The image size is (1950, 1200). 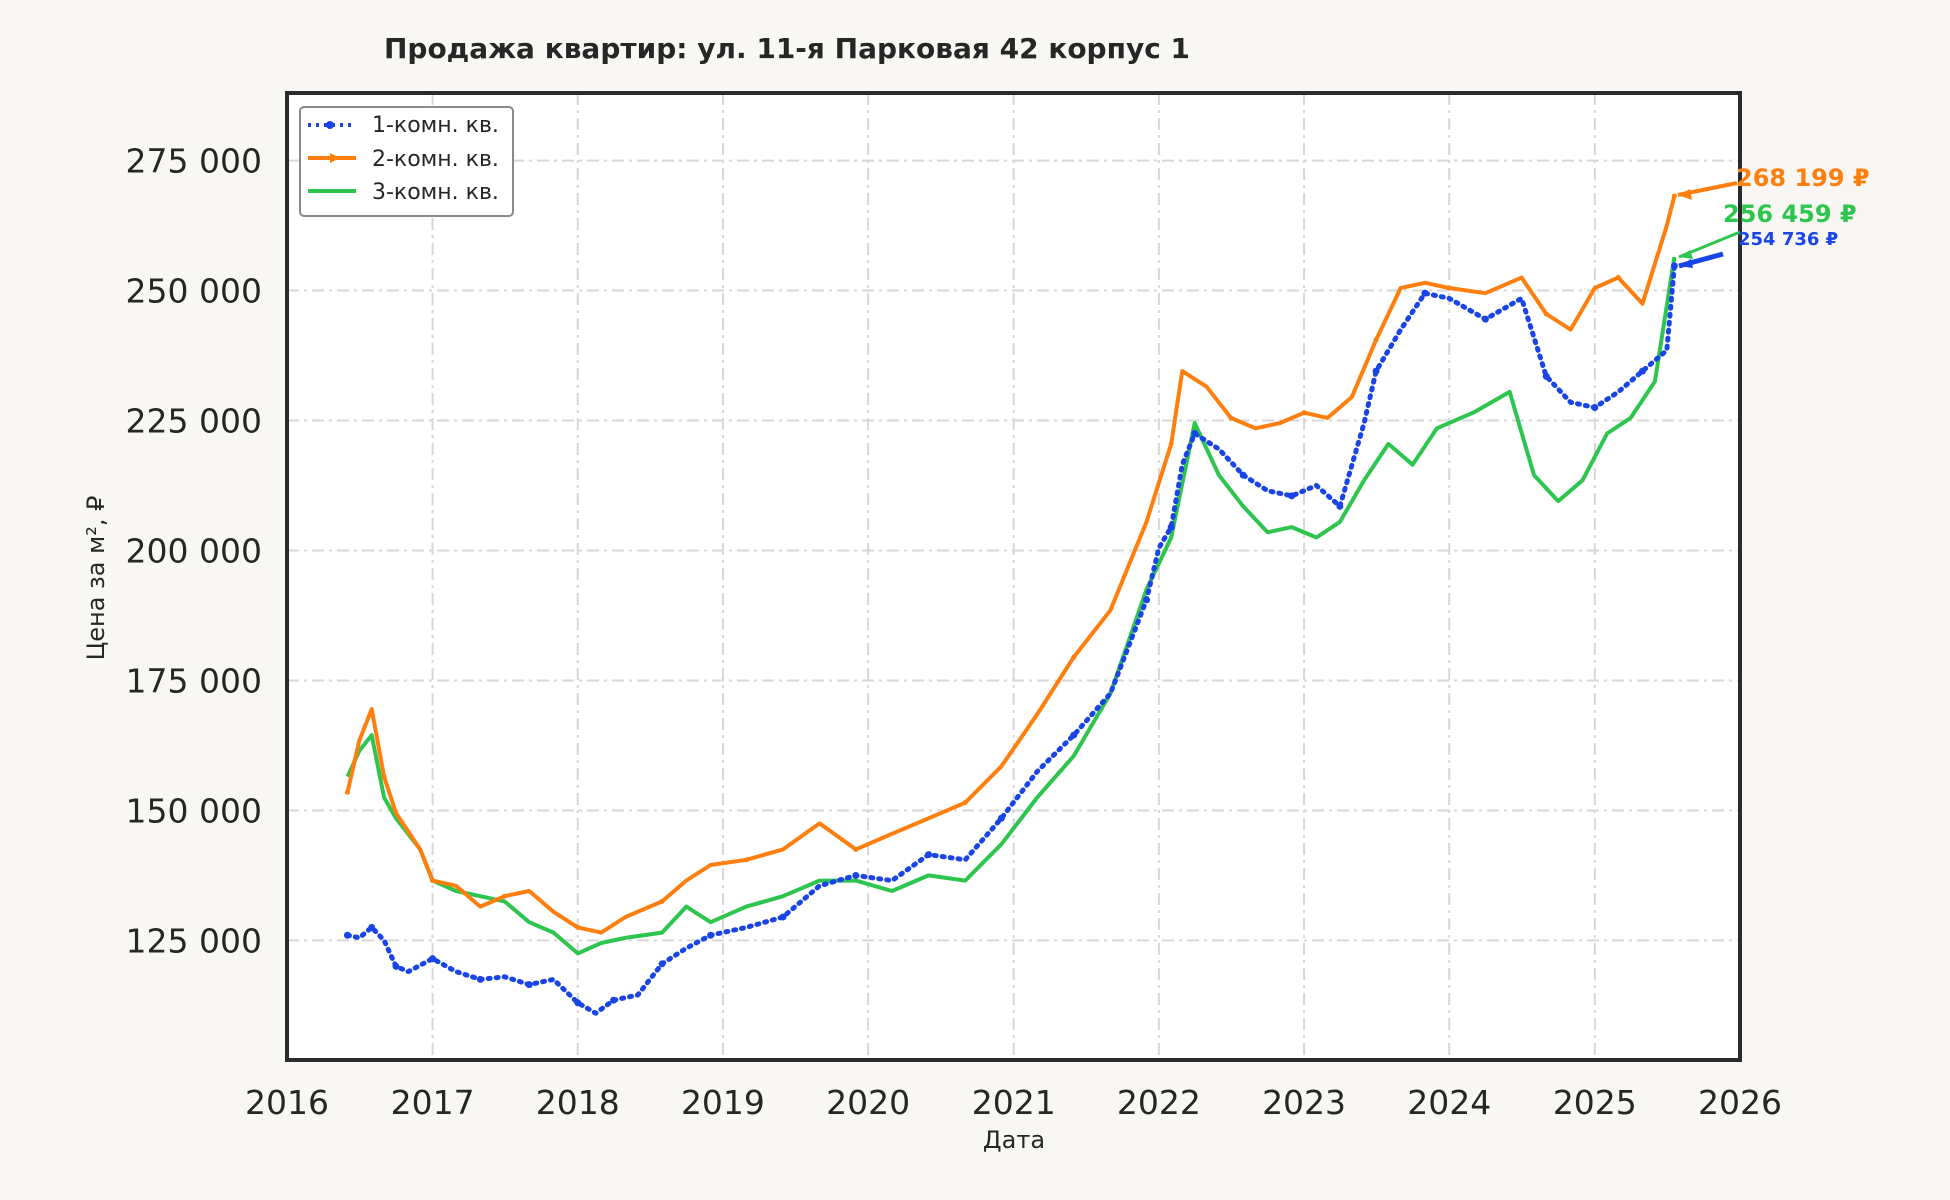 I want to click on y-tick-label: 275 000, so click(x=194, y=161).